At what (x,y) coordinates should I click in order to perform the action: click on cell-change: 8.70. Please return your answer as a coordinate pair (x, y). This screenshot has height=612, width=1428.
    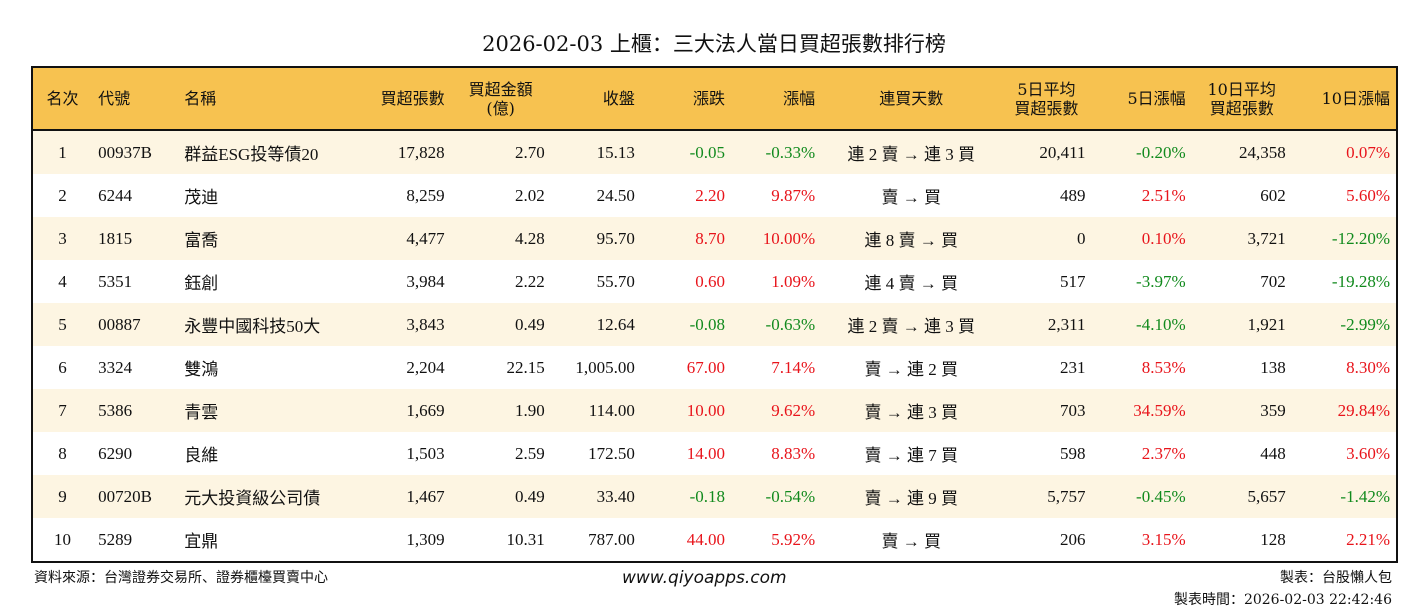
    Looking at the image, I should click on (685, 238).